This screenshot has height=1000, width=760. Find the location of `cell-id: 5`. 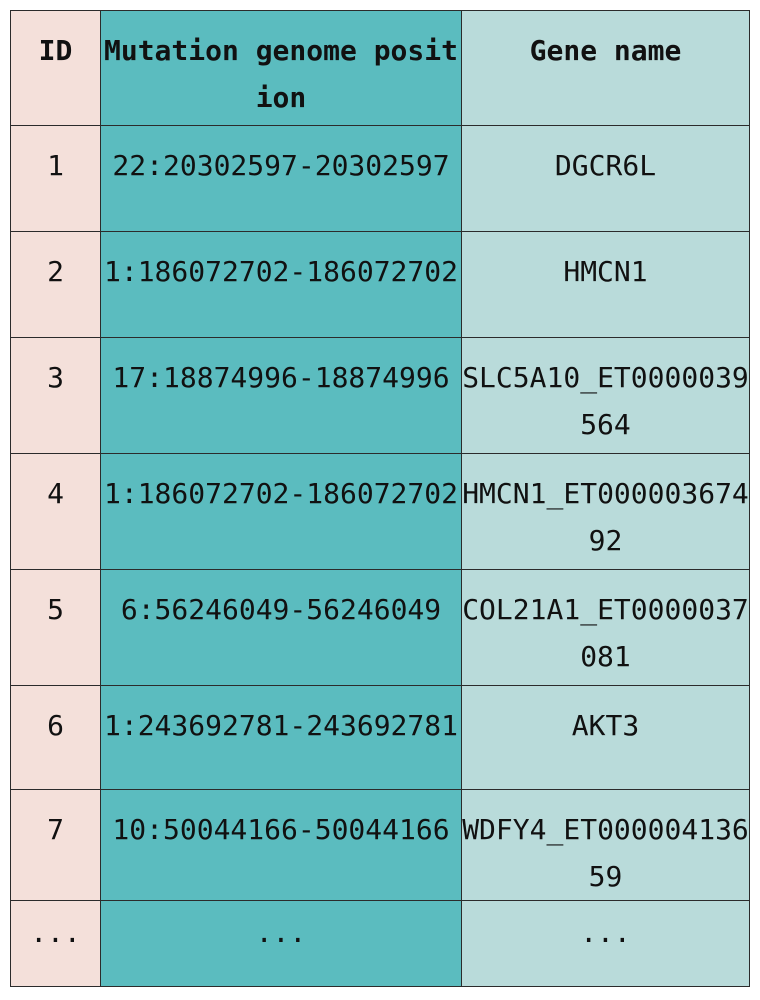

cell-id: 5 is located at coordinates (55, 627).